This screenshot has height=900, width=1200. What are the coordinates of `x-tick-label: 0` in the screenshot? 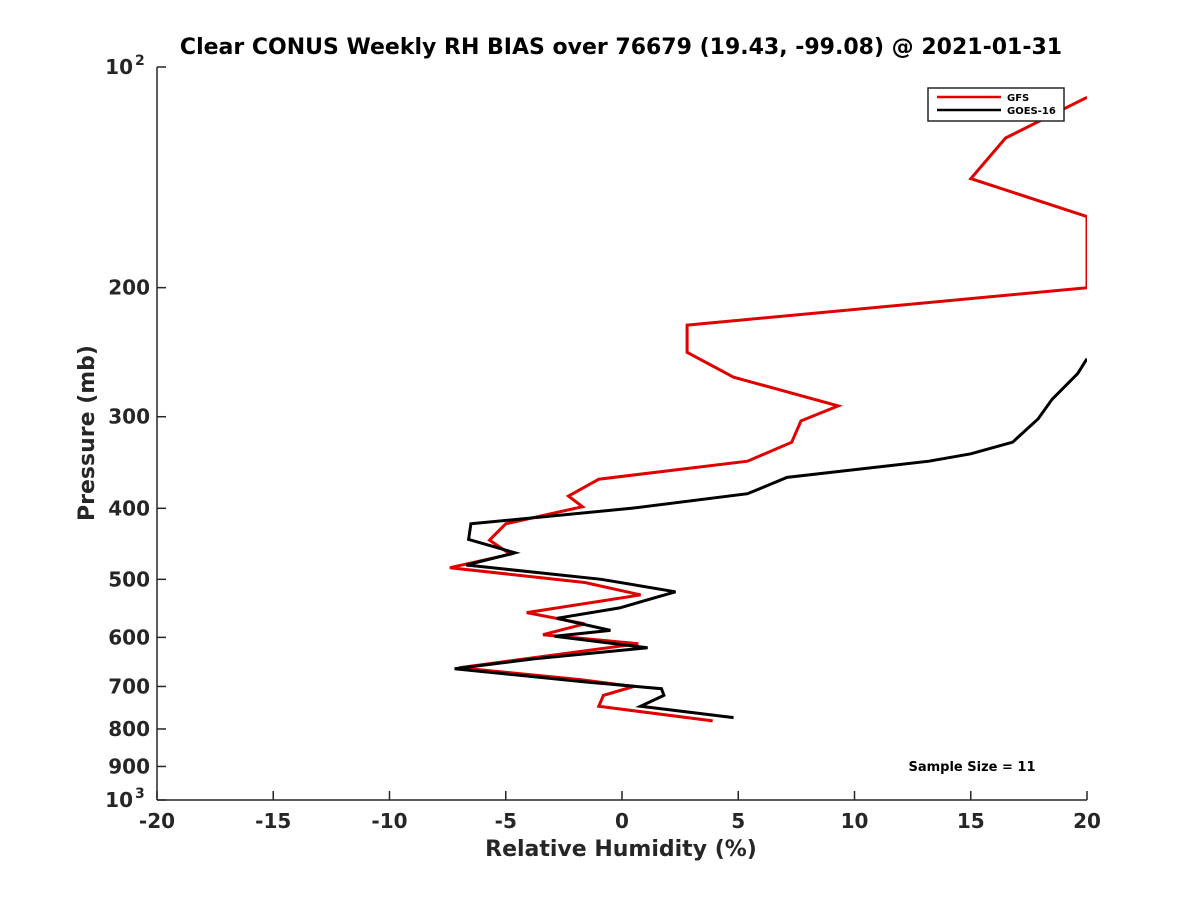 It's located at (622, 821).